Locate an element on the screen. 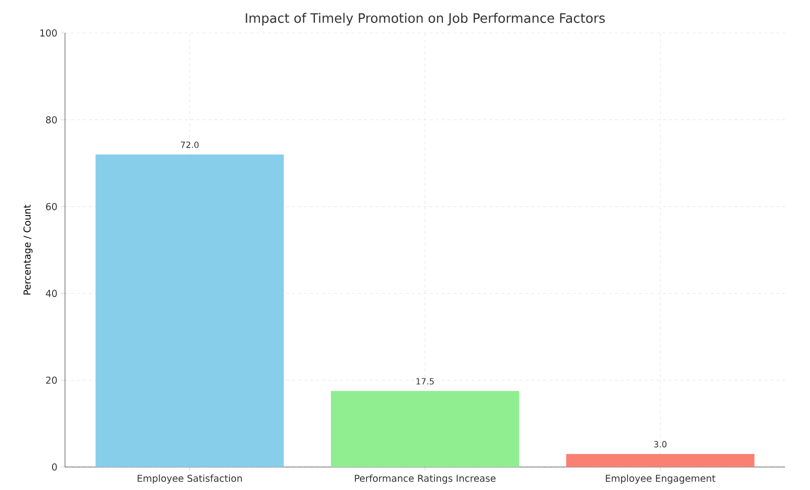 The height and width of the screenshot is (490, 810). y-tick-label: 20 is located at coordinates (51, 380).